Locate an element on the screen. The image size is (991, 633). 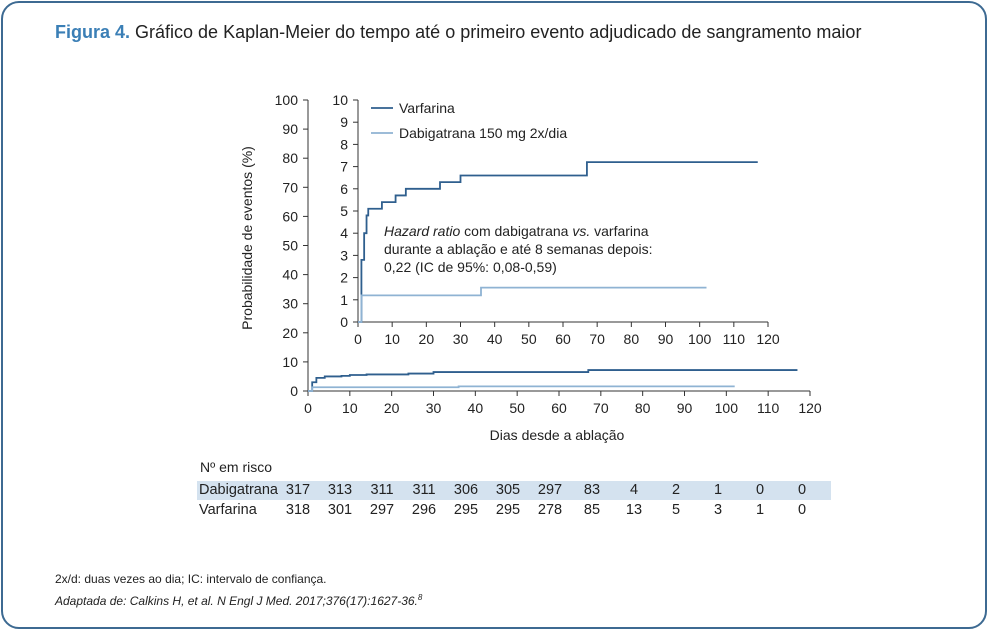
legend: Varfarina Dabigatrana 150 mg 2x/dia is located at coordinates (469, 120).